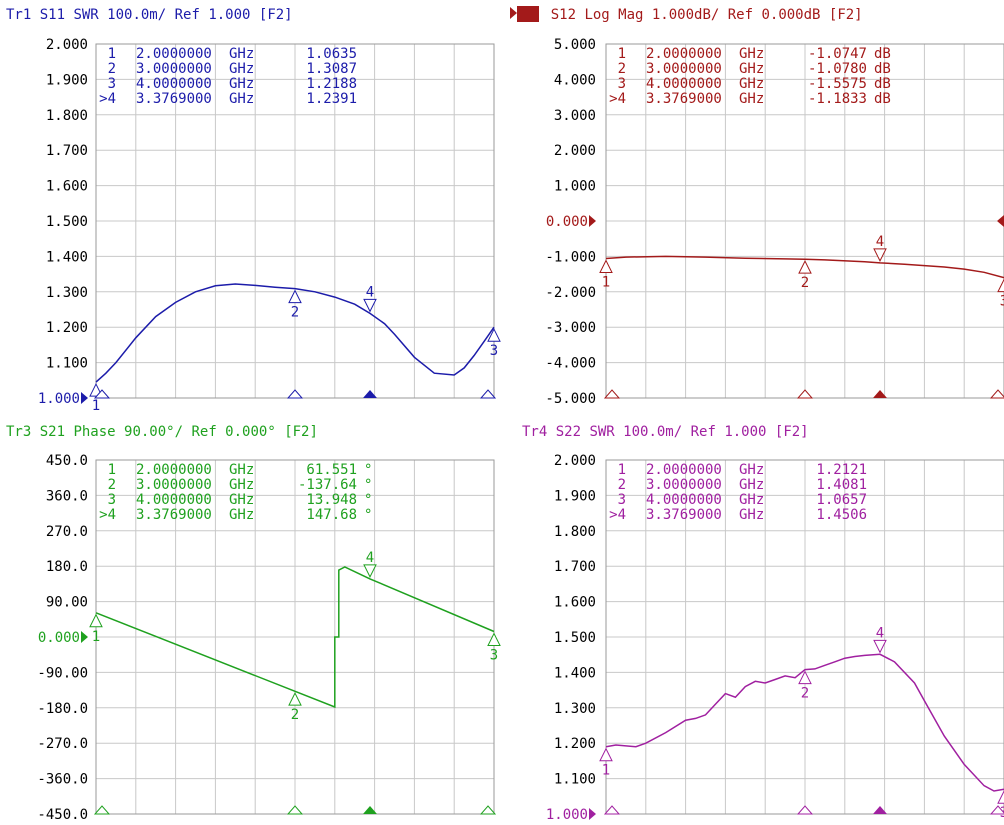 The width and height of the screenshot is (1004, 825). I want to click on marker-row-value: 1.0635, so click(331, 54).